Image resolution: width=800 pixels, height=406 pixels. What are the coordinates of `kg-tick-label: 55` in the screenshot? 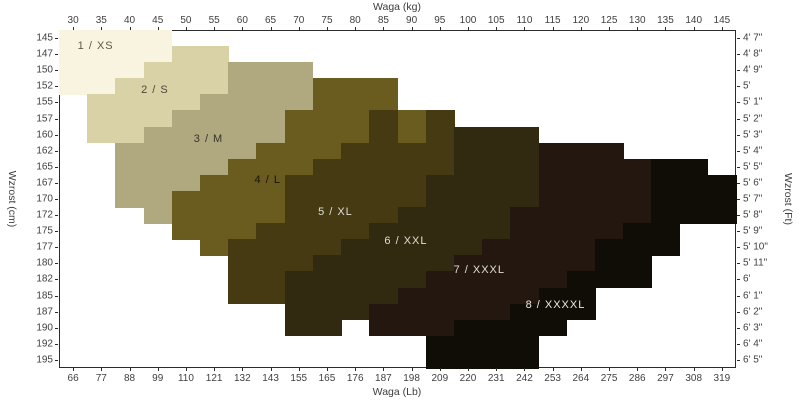 It's located at (214, 20).